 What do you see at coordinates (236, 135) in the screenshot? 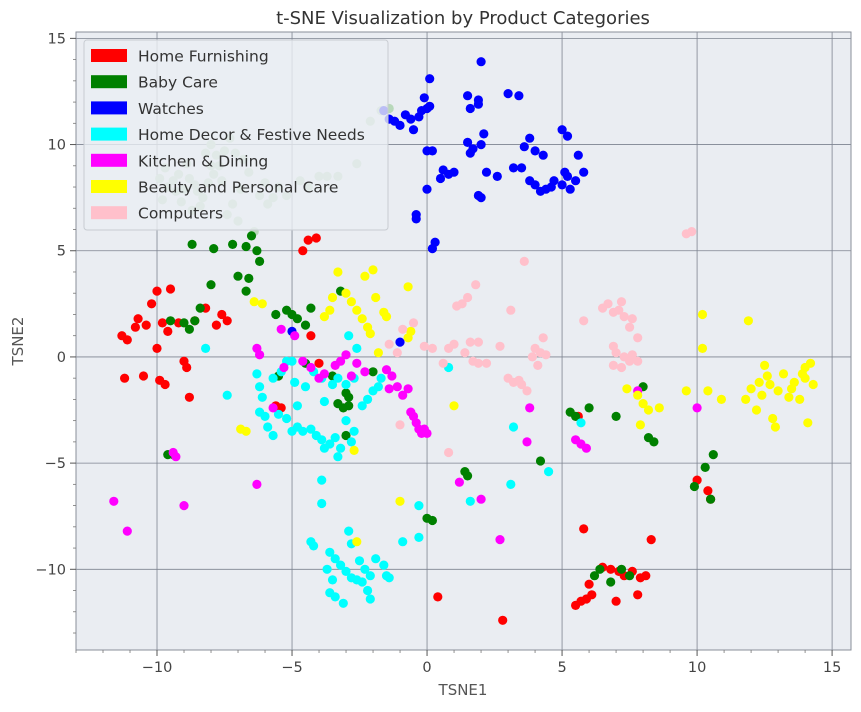
I see `legend-box` at bounding box center [236, 135].